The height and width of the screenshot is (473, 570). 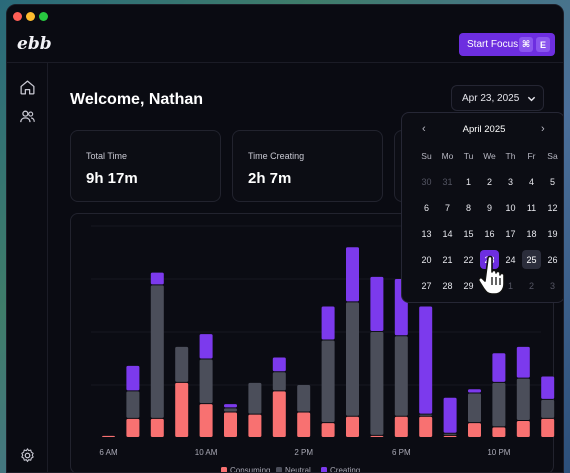 I want to click on calendar-day: 4, so click(x=531, y=181).